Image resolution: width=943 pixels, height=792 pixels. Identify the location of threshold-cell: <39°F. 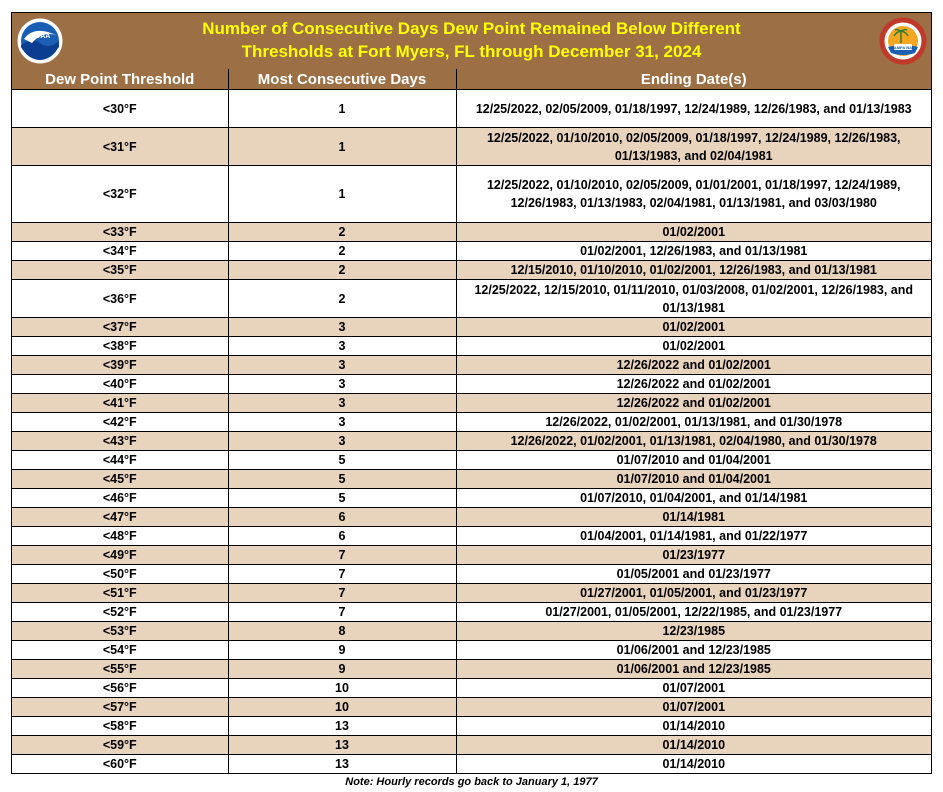
(120, 365).